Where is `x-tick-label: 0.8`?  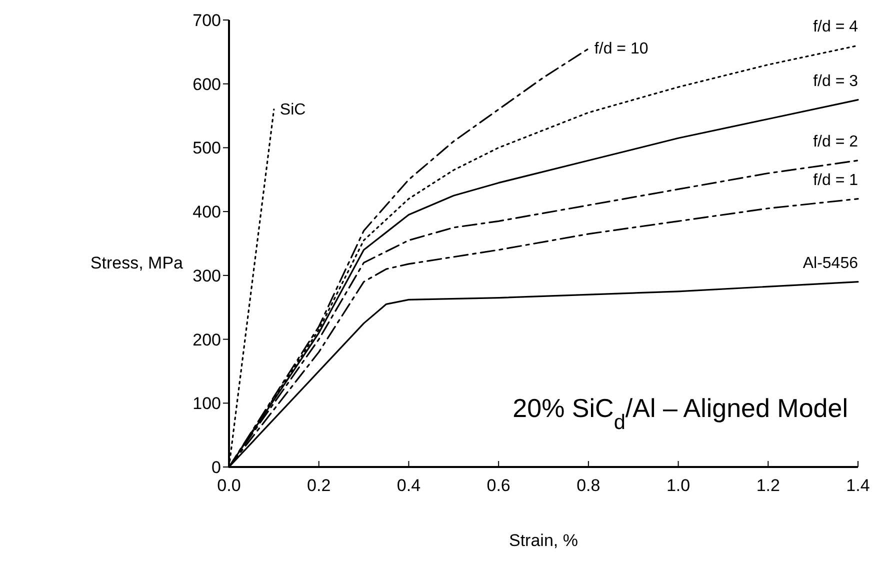 x-tick-label: 0.8 is located at coordinates (588, 485).